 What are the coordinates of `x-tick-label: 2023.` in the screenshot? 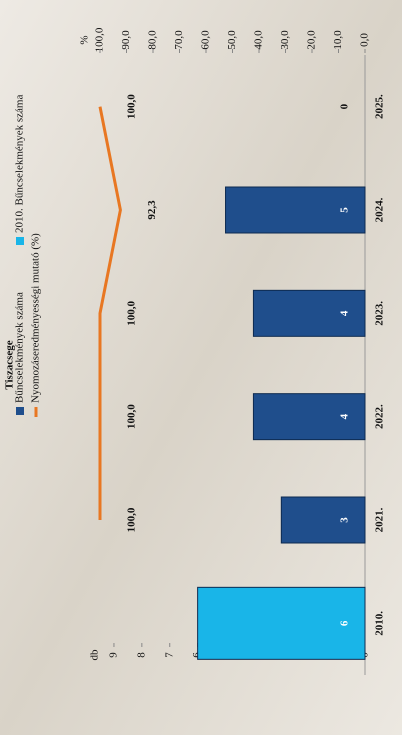 It's located at (380, 313).